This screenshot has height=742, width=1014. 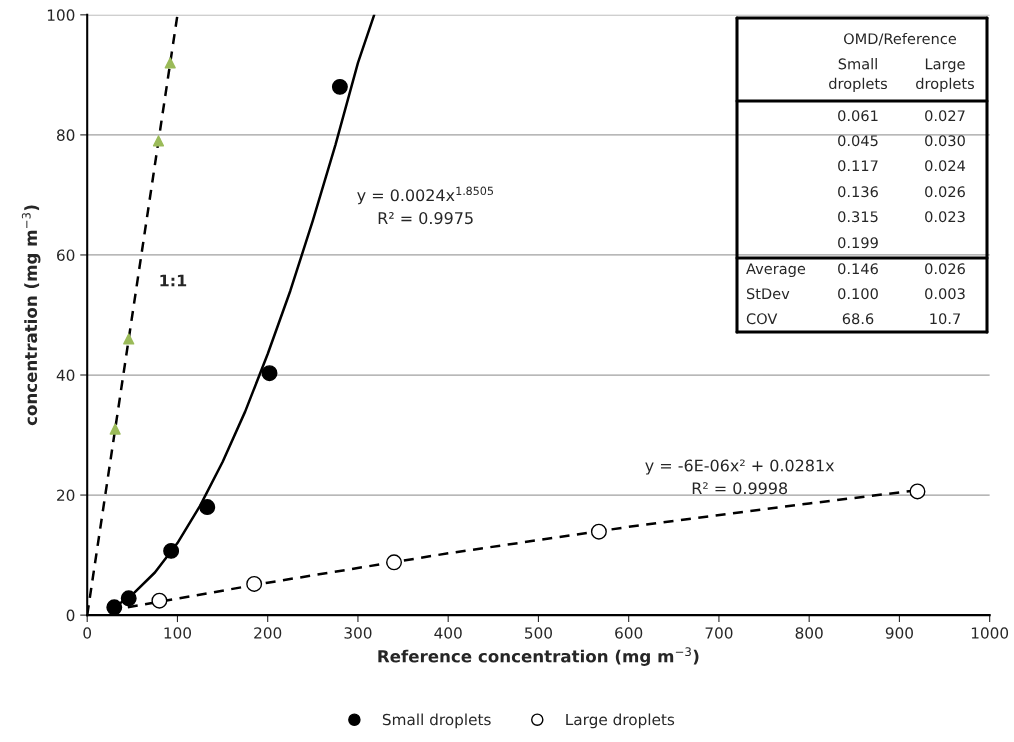 I want to click on annotation: 1:1, so click(x=173, y=280).